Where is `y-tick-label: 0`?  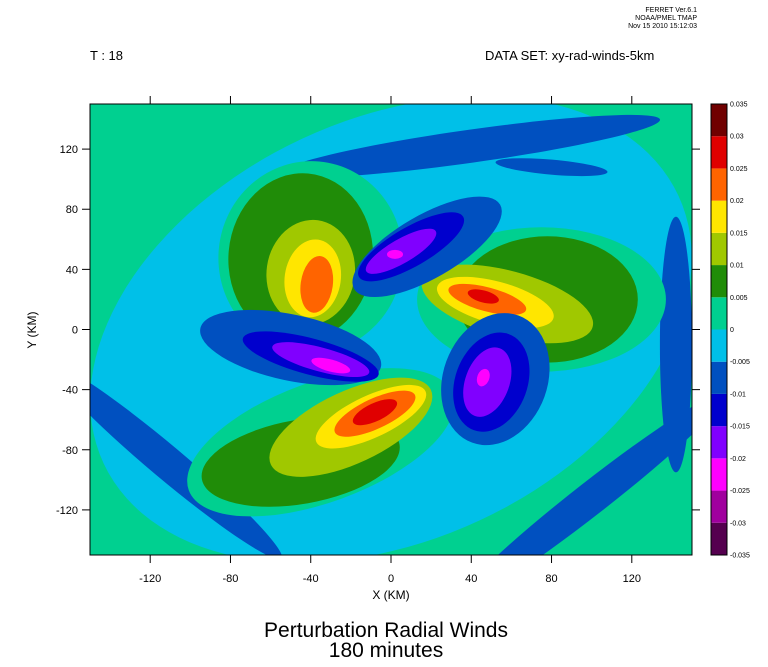
y-tick-label: 0 is located at coordinates (75, 331).